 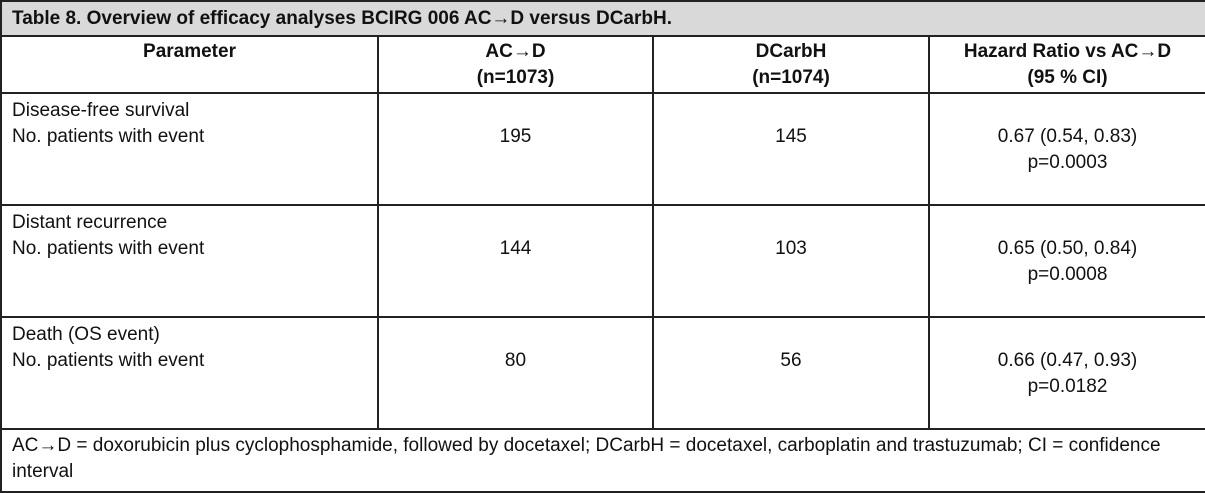 I want to click on value: 103, so click(x=791, y=248).